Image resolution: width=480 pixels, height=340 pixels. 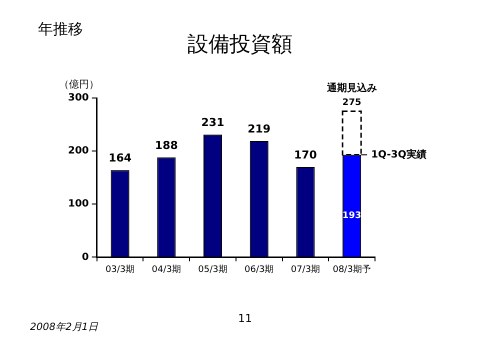 What do you see at coordinates (398, 154) in the screenshot?
I see `annotation: 1Q-3Q実績` at bounding box center [398, 154].